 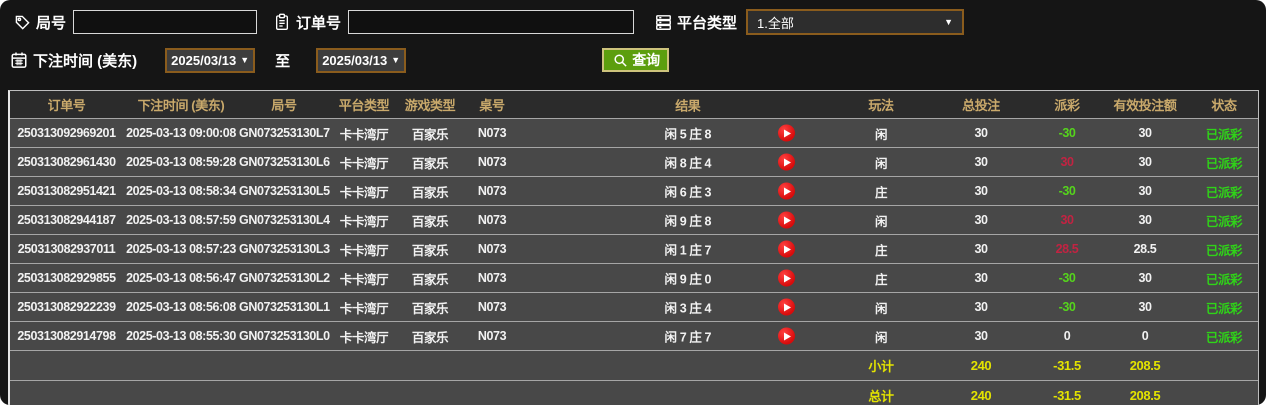 I want to click on bet-time: 2025-03-13 08:56:08, so click(x=181, y=307).